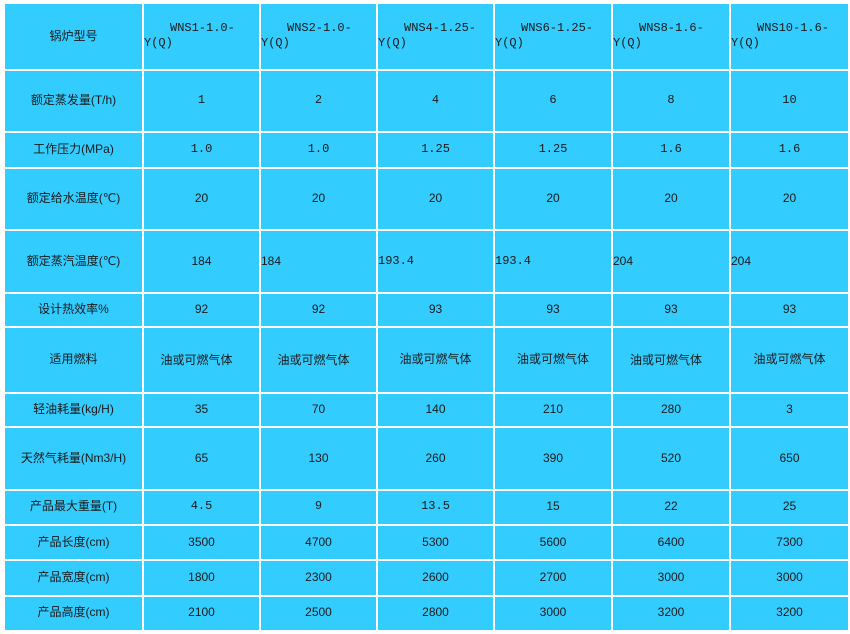 The image size is (850, 634). I want to click on table-row: 产品高度(cm) 2100 2500 2800 3000 3200 3200, so click(426, 613).